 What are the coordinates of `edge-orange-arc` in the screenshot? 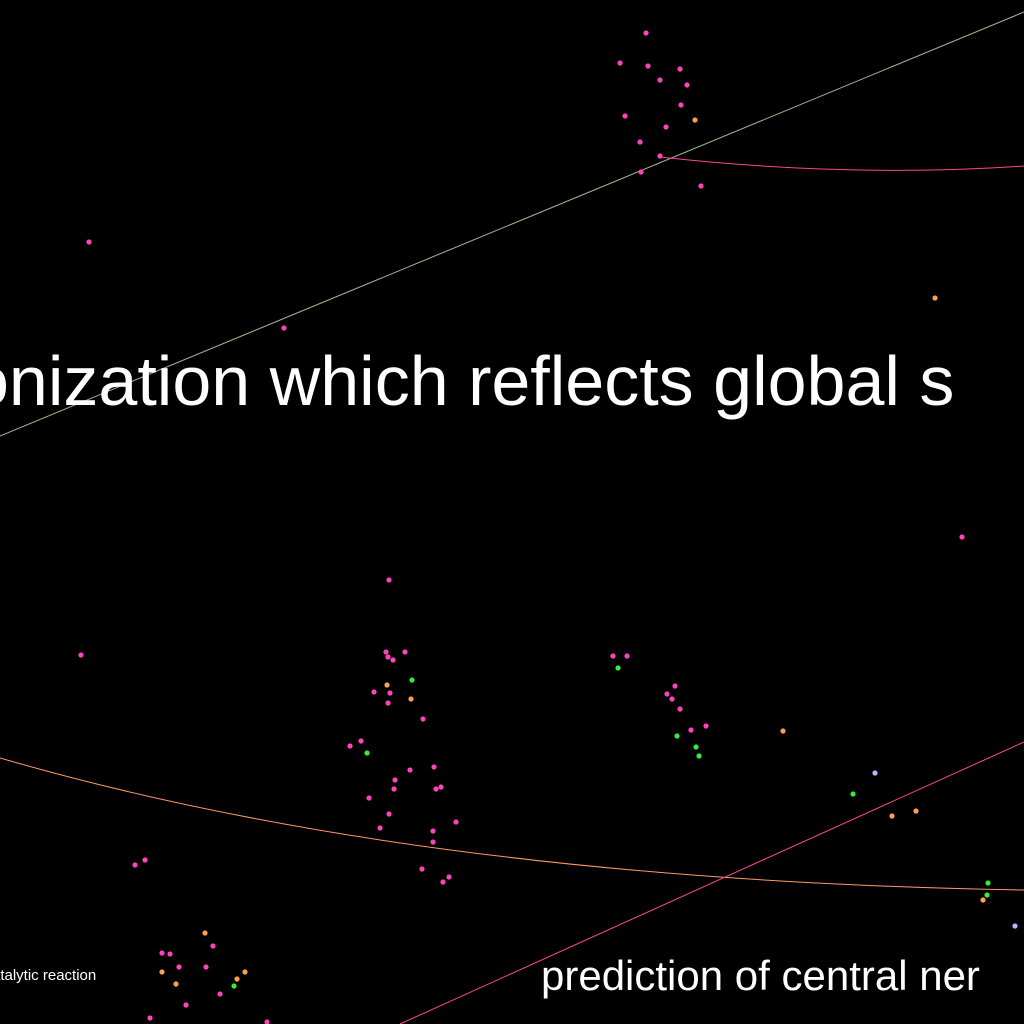 It's located at (512, 824).